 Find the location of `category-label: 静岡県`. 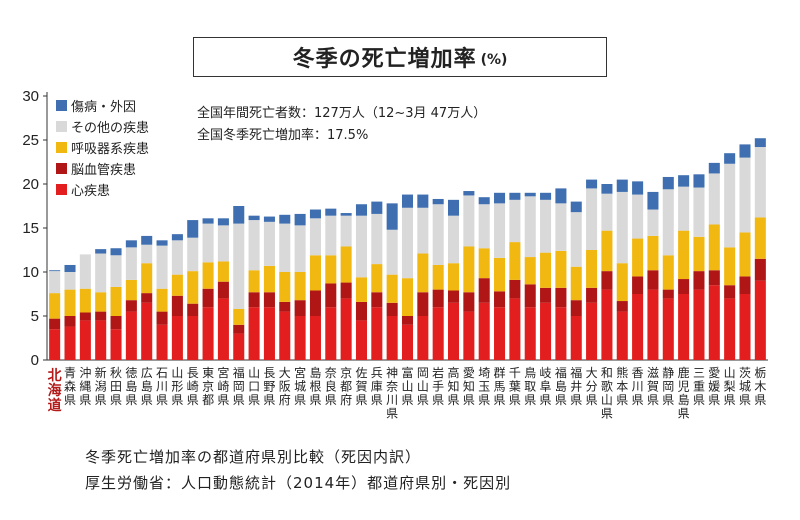

category-label: 静岡県 is located at coordinates (668, 386).